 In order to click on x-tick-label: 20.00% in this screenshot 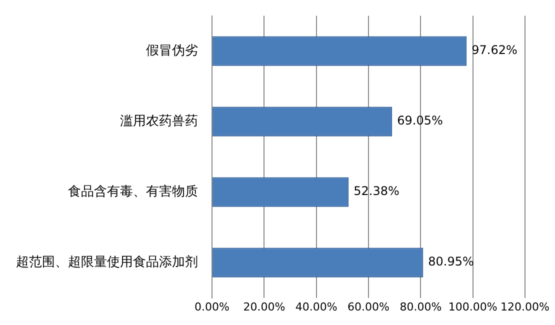, I will do `click(264, 307)`.